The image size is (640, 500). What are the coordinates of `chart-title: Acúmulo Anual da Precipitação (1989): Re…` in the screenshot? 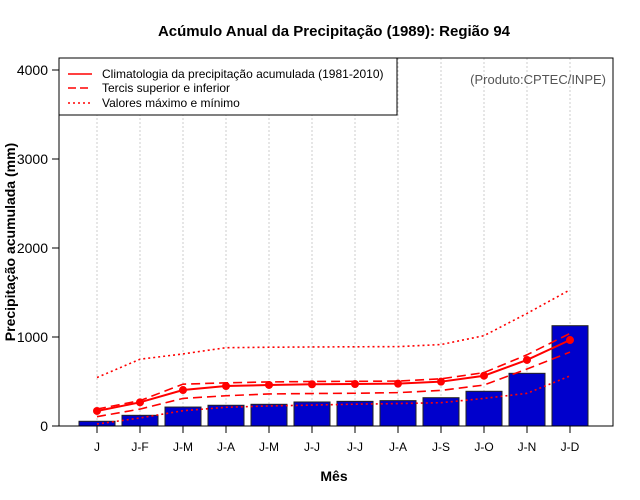 It's located at (334, 31).